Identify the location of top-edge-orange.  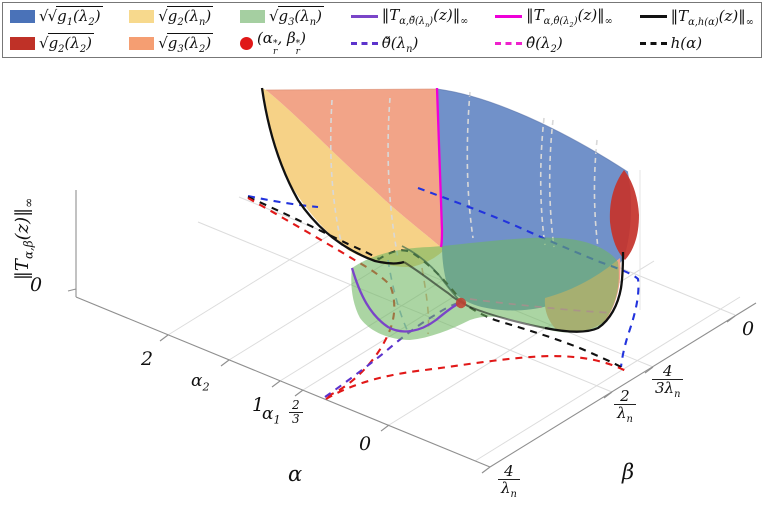
(351, 89).